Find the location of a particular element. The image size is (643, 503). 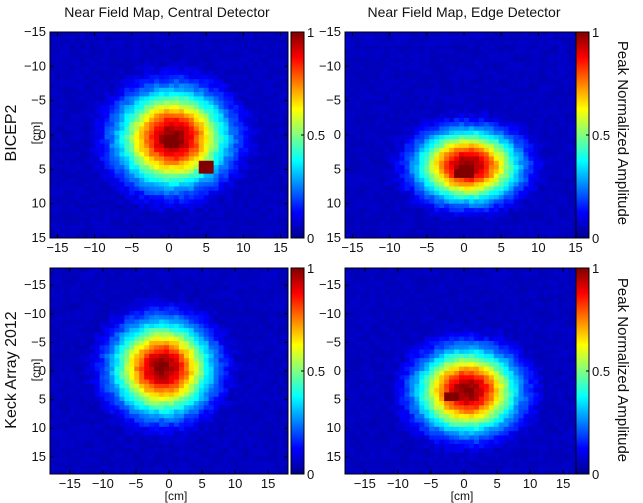

xlabel-bottom-left: [cm] is located at coordinates (176, 496).